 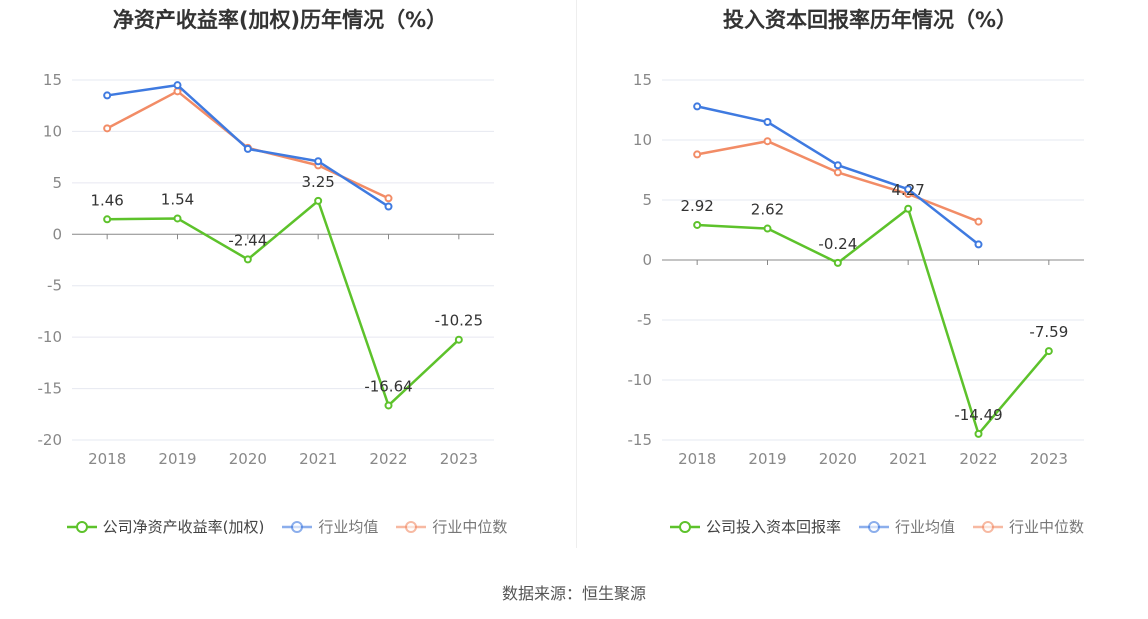 What do you see at coordinates (870, 20) in the screenshot?
I see `chart-title: 投入资本回报率历年情况（%）` at bounding box center [870, 20].